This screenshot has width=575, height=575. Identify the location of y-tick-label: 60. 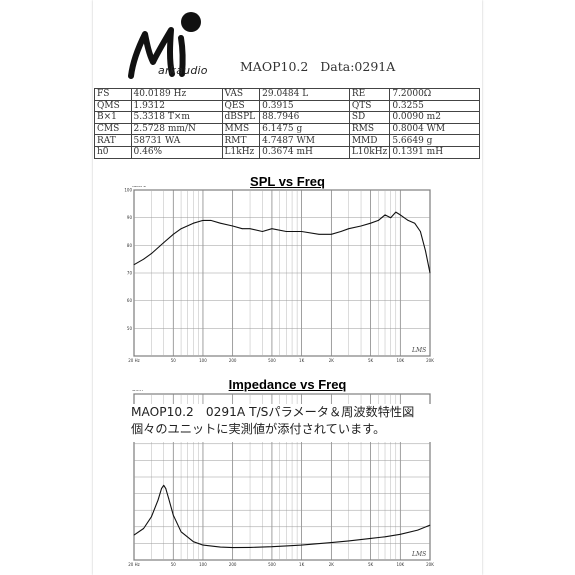
(130, 300).